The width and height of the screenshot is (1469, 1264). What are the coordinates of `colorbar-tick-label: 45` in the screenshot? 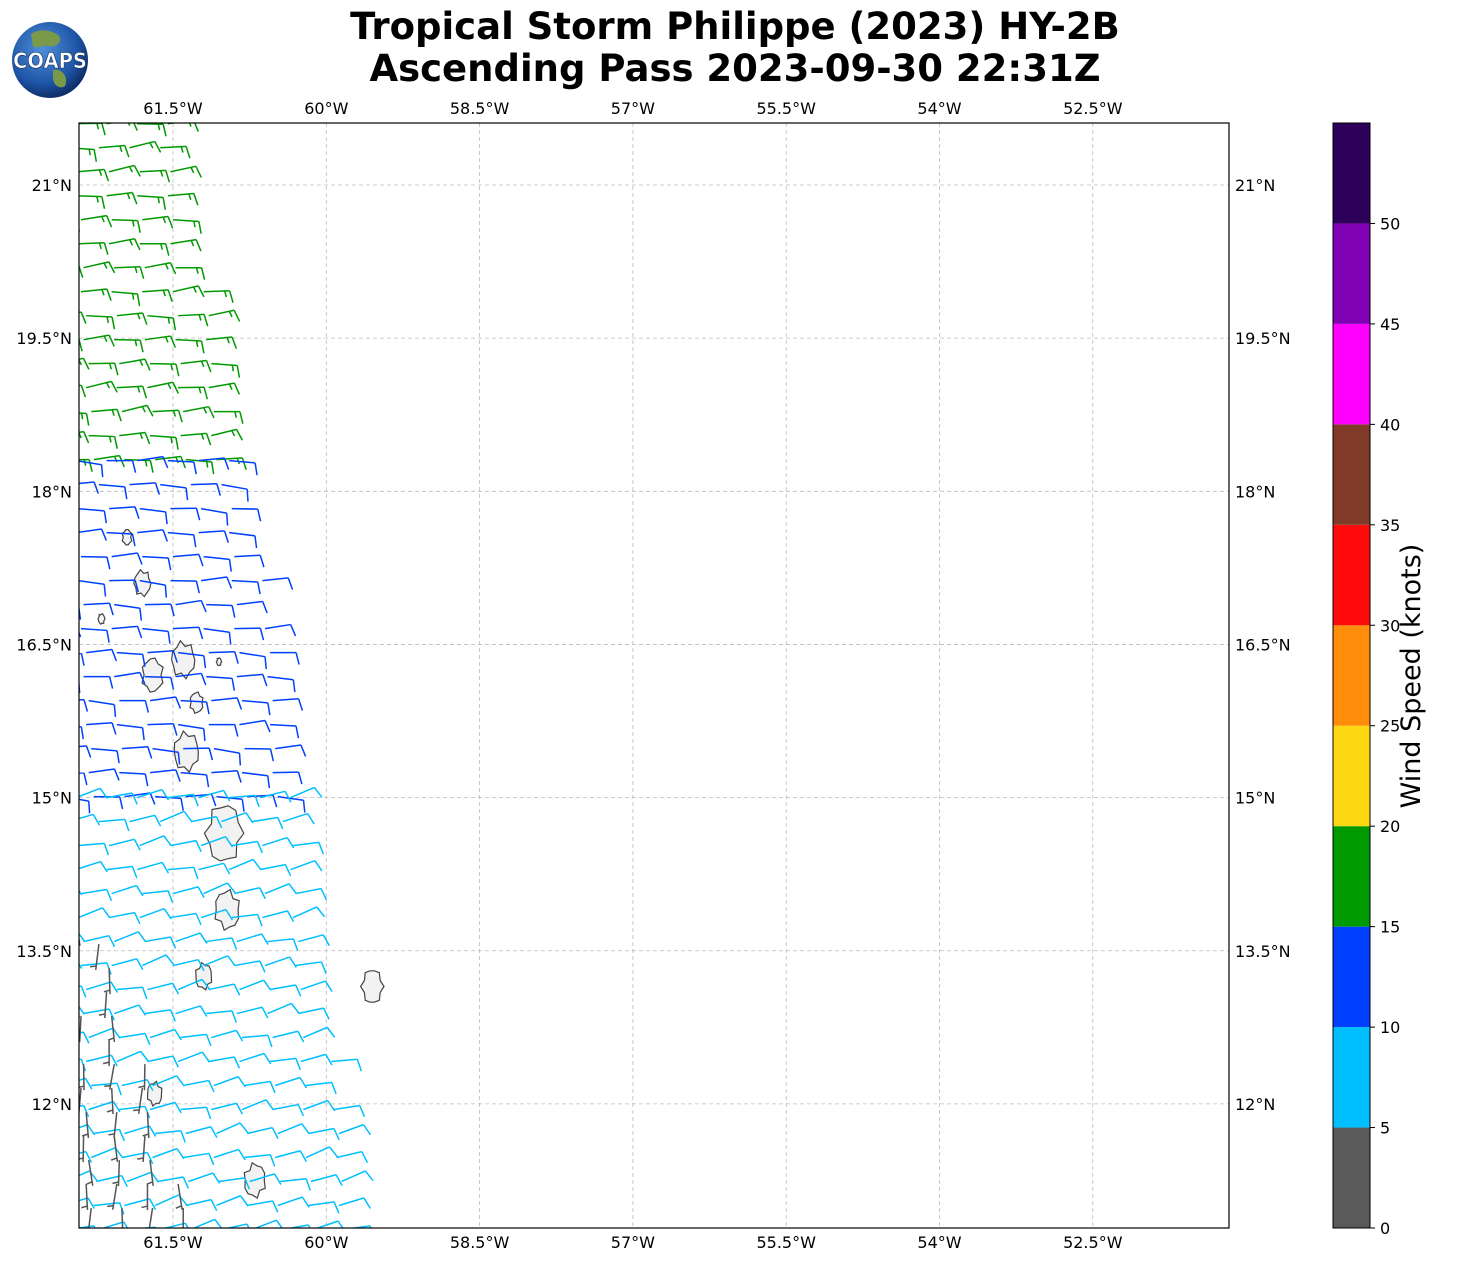 It's located at (1390, 324).